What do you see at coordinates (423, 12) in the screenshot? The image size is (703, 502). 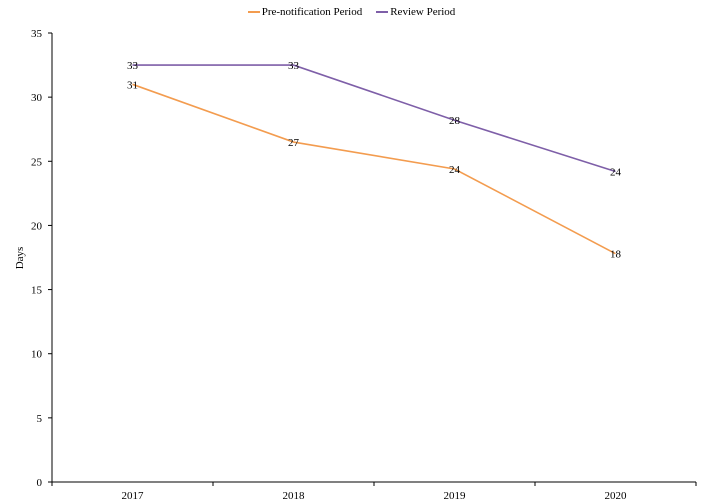 I see `legend-label-review: Review Period` at bounding box center [423, 12].